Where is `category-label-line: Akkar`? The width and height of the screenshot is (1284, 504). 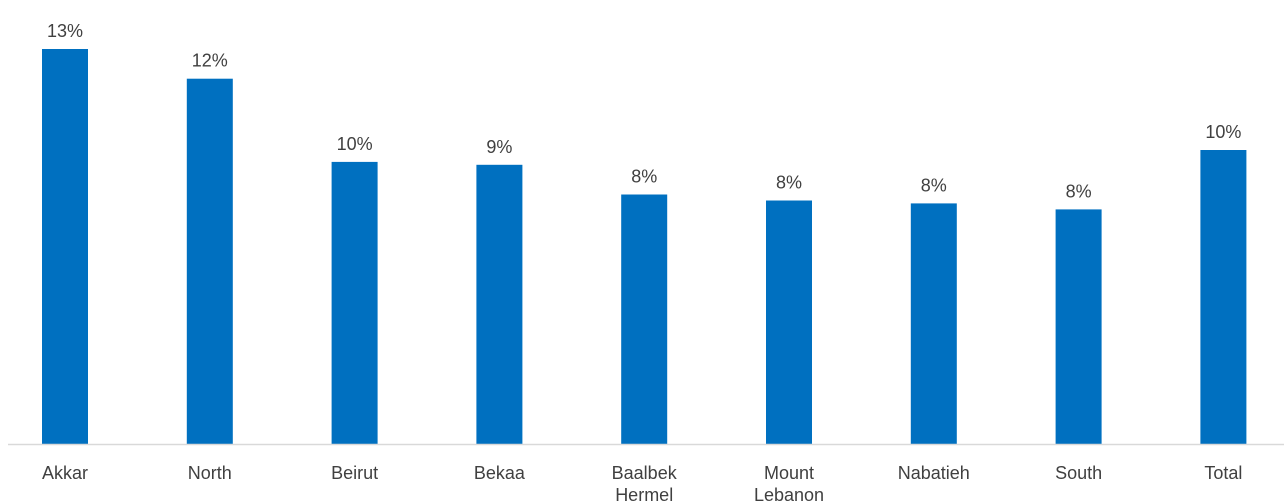 category-label-line: Akkar is located at coordinates (65, 473).